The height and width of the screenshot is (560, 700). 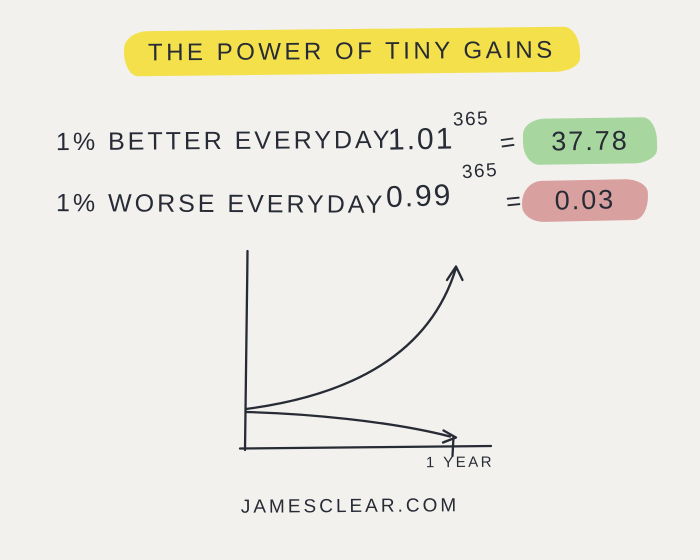 I want to click on growth-curve-arrowhead, so click(x=454, y=273).